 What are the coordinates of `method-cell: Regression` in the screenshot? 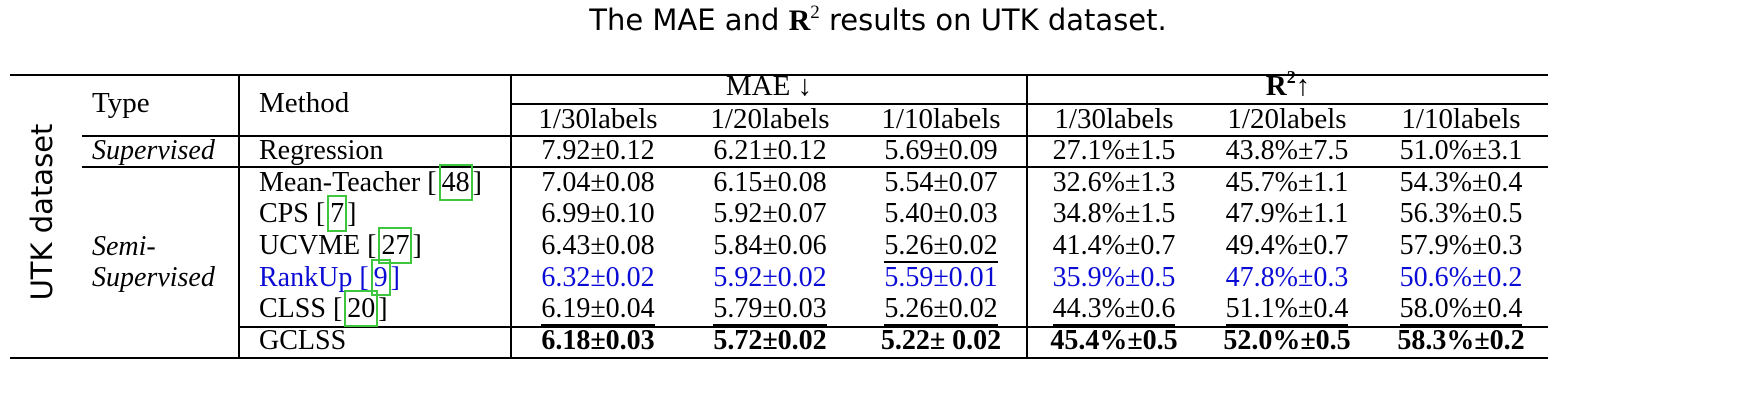 It's located at (321, 150).